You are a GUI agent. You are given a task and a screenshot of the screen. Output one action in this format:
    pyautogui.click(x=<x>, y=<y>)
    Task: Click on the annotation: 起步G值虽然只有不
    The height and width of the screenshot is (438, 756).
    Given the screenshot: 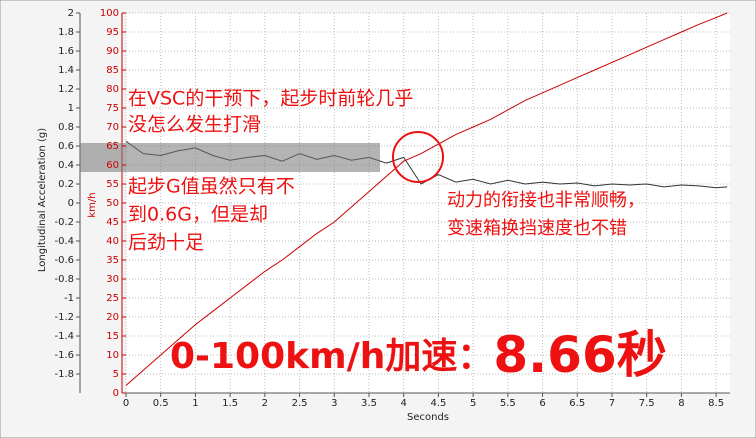 What is the action you would take?
    pyautogui.click(x=211, y=187)
    